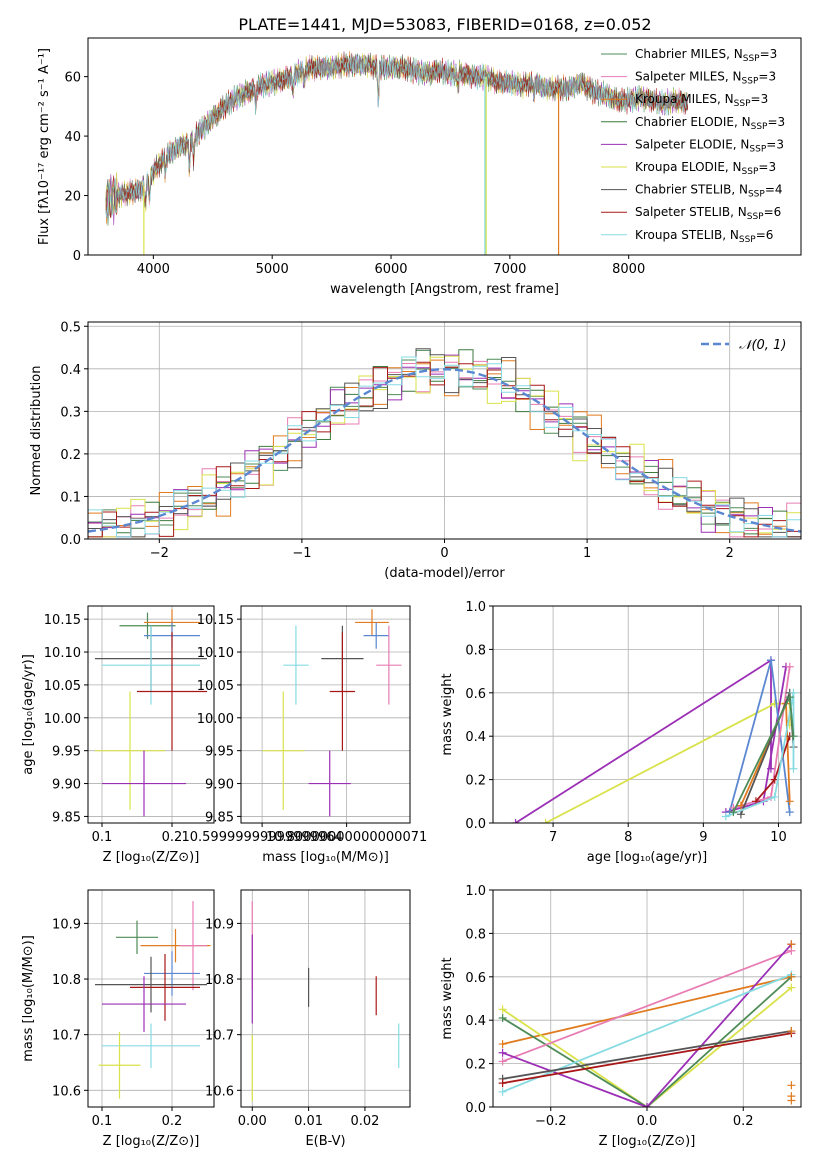 Image resolution: width=819 pixels, height=1170 pixels. I want to click on x-axis-label: E(B-V), so click(325, 1141).